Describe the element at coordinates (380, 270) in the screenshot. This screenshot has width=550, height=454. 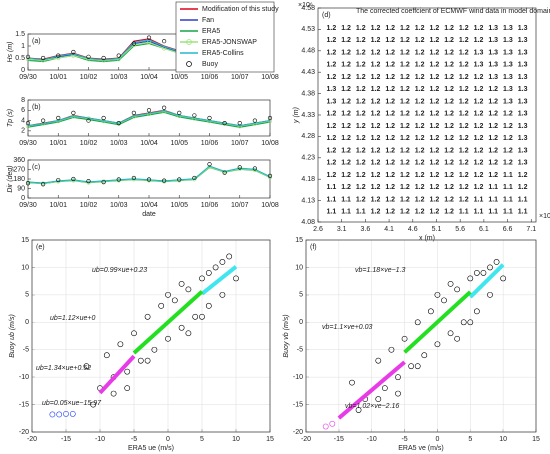
I see `annotation: vb=1.18×ve−1.3` at that location.